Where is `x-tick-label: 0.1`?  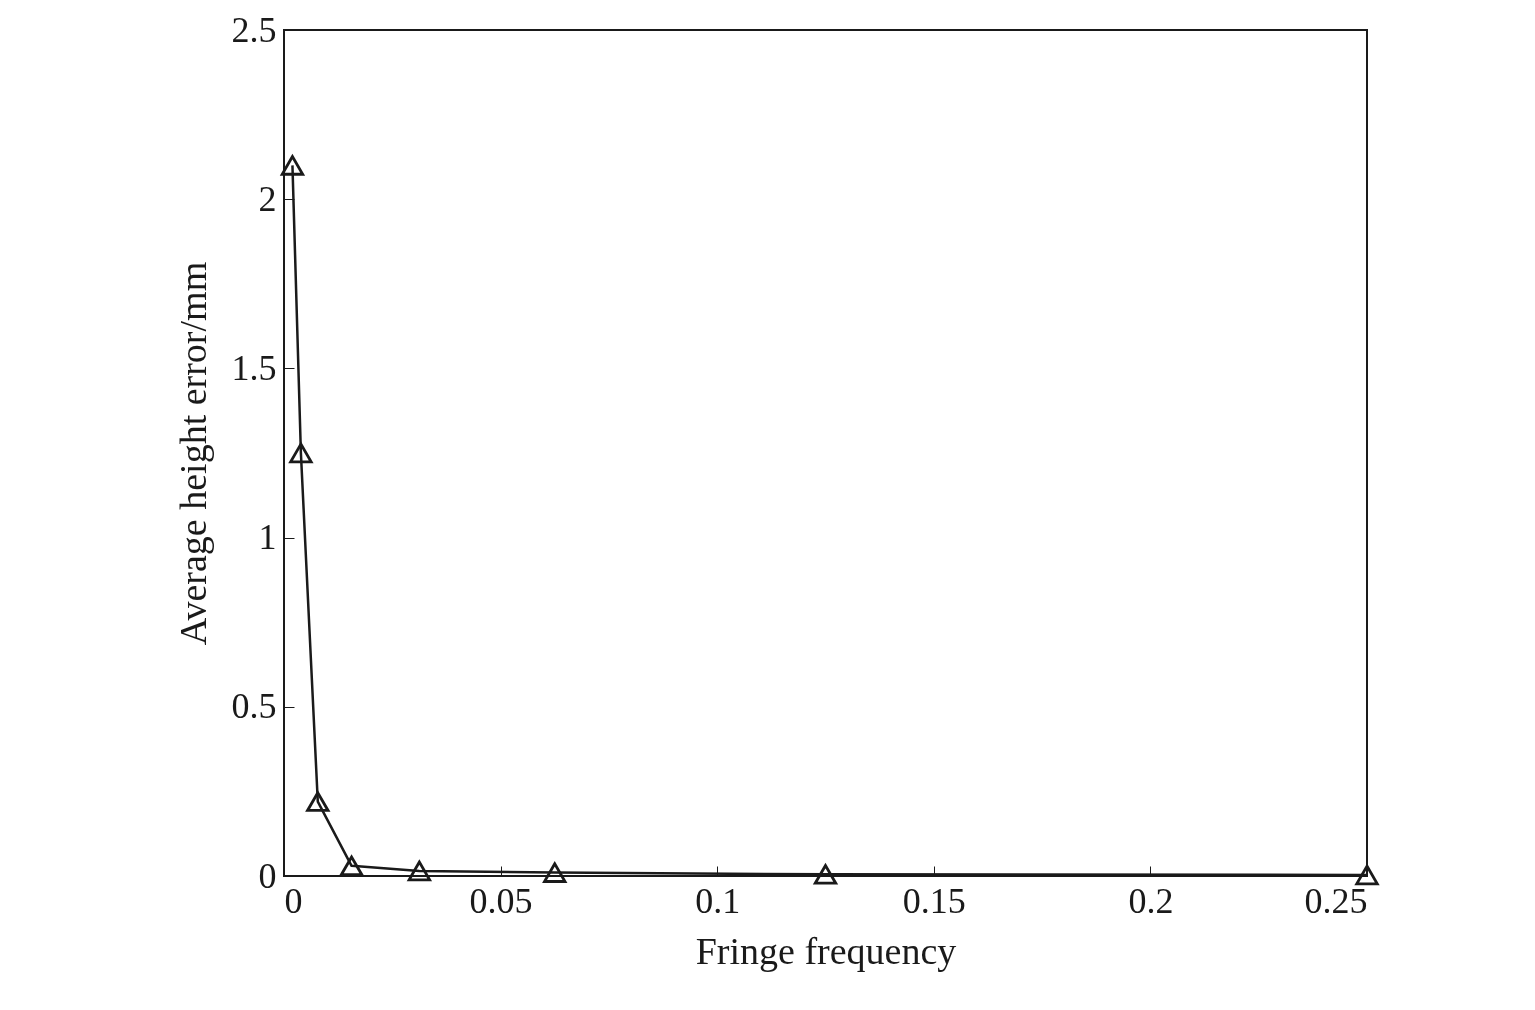 x-tick-label: 0.1 is located at coordinates (718, 900).